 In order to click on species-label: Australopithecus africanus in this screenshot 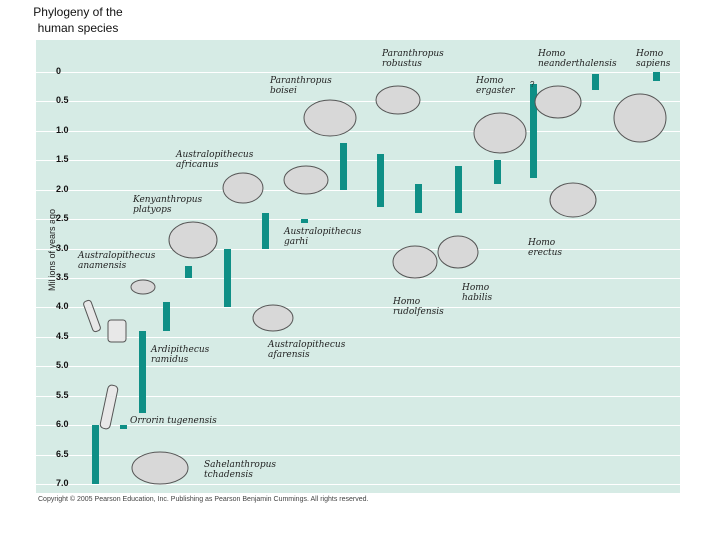, I will do `click(215, 160)`.